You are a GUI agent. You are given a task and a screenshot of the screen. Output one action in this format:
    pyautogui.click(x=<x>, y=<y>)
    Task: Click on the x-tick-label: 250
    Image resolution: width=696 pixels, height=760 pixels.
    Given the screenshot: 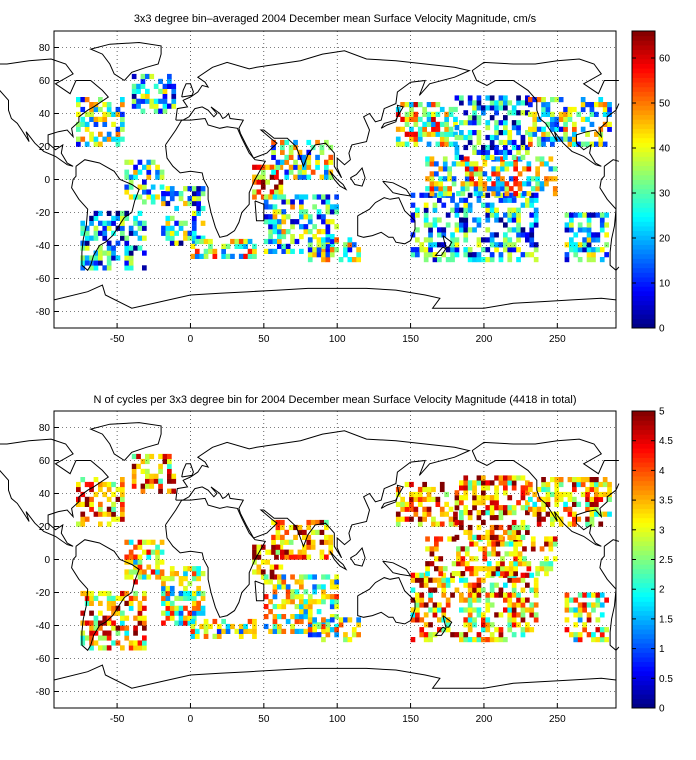 What is the action you would take?
    pyautogui.click(x=557, y=339)
    